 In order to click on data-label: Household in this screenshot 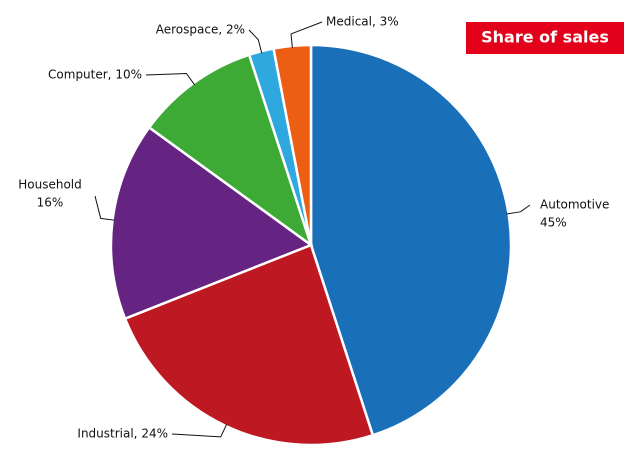, I will do `click(50, 185)`.